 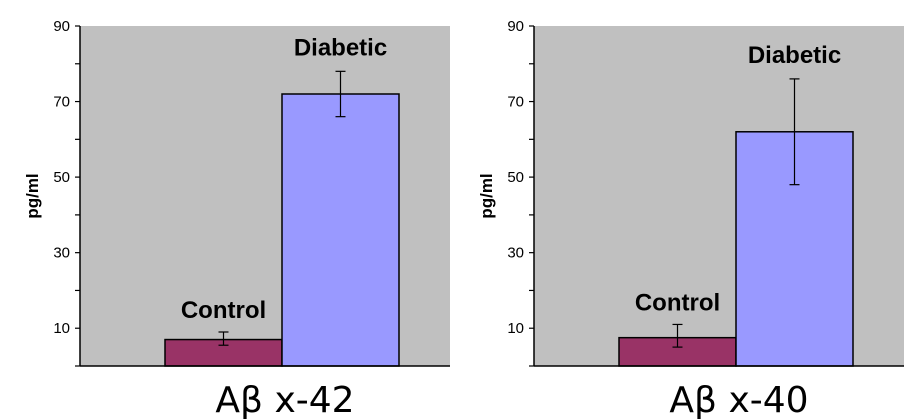 What do you see at coordinates (340, 230) in the screenshot?
I see `bar-diabetic` at bounding box center [340, 230].